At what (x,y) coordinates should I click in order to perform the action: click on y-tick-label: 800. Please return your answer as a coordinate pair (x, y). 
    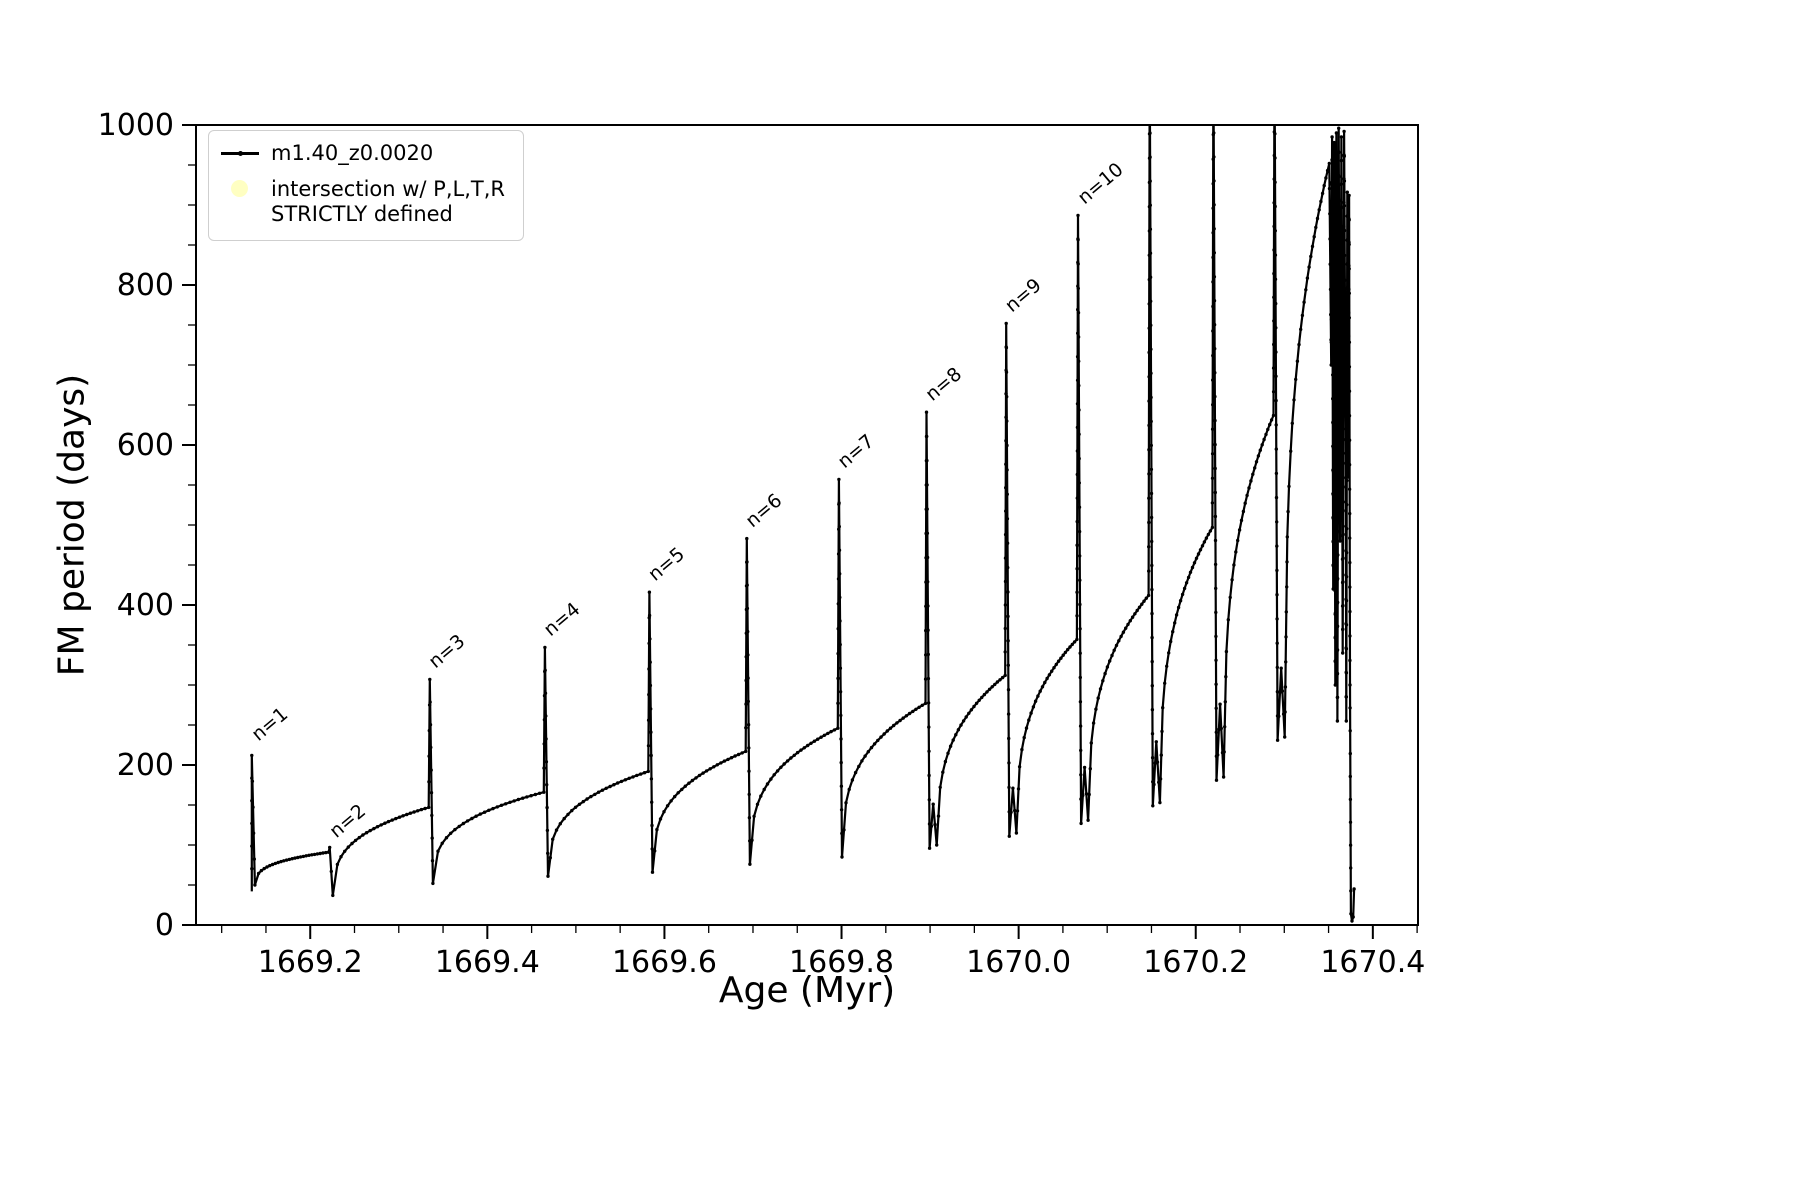
    Looking at the image, I should click on (145, 285).